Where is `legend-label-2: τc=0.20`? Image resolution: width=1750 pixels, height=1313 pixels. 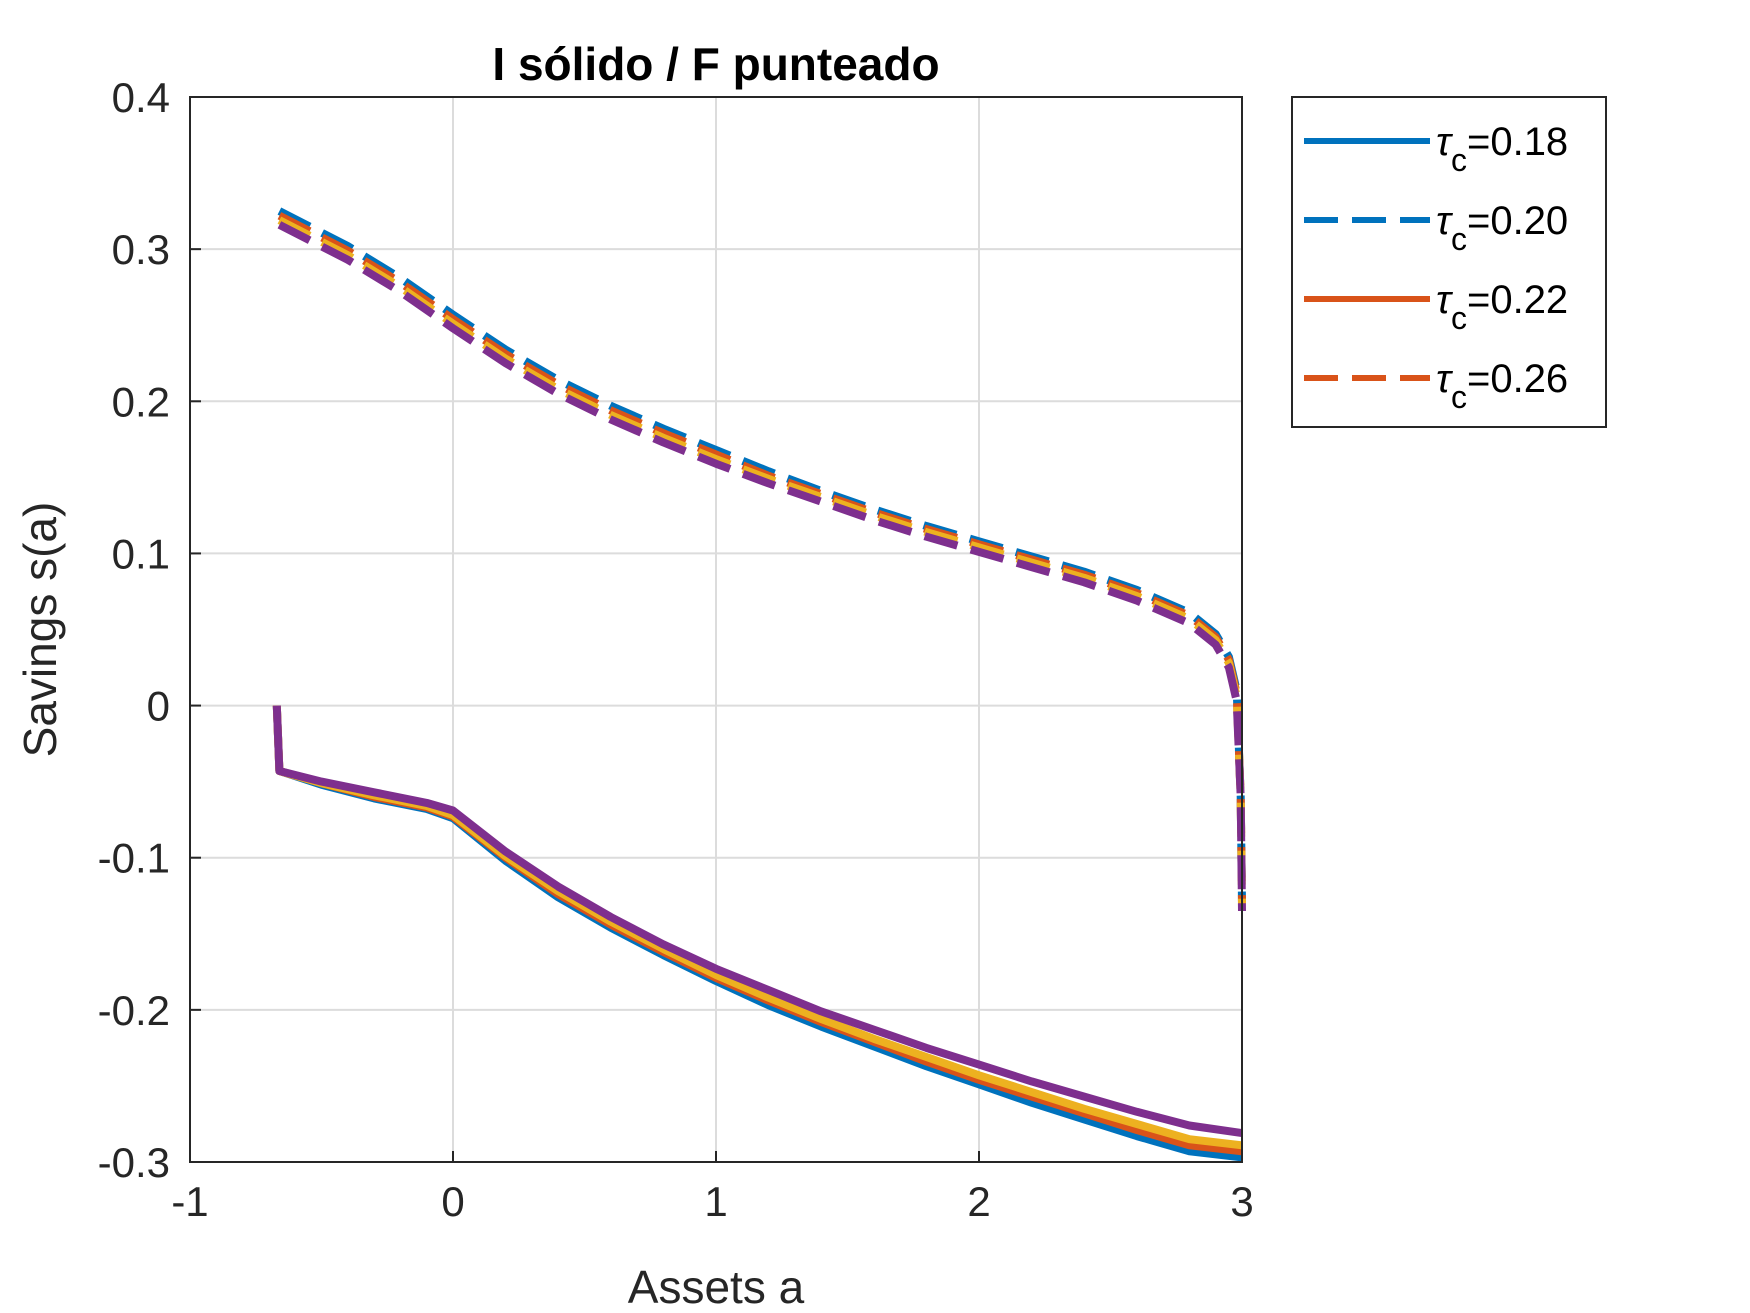
legend-label-2: τc=0.20 is located at coordinates (1502, 228).